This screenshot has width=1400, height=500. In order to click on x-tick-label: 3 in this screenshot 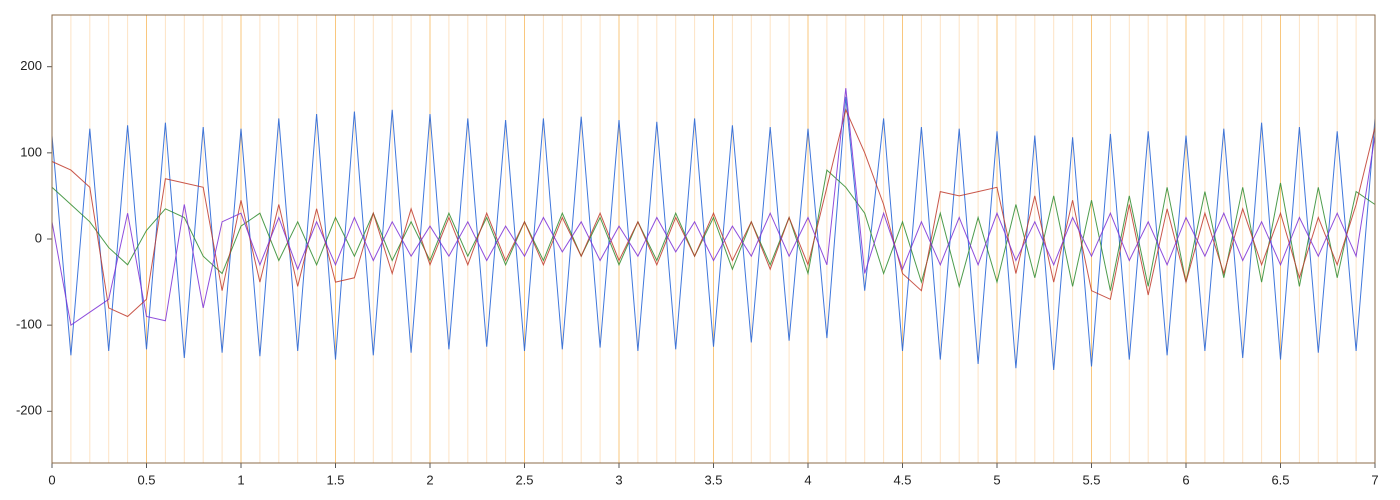, I will do `click(618, 479)`.